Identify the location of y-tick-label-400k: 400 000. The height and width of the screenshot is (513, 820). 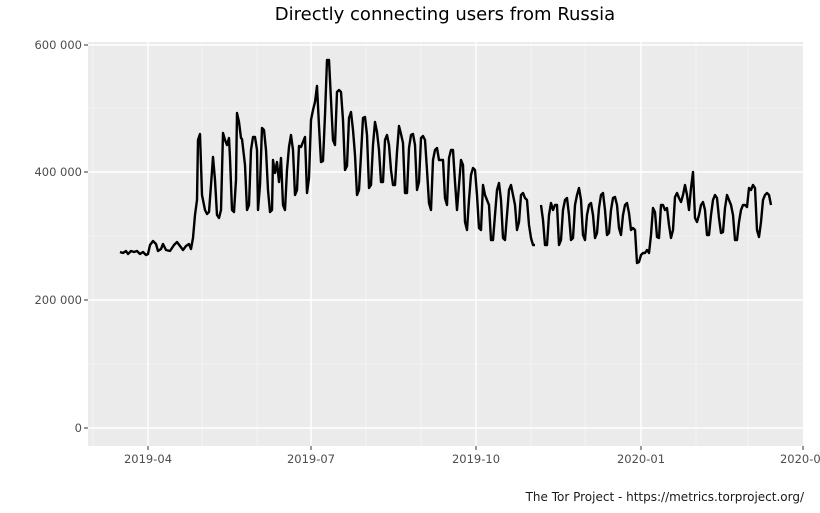
(58, 172).